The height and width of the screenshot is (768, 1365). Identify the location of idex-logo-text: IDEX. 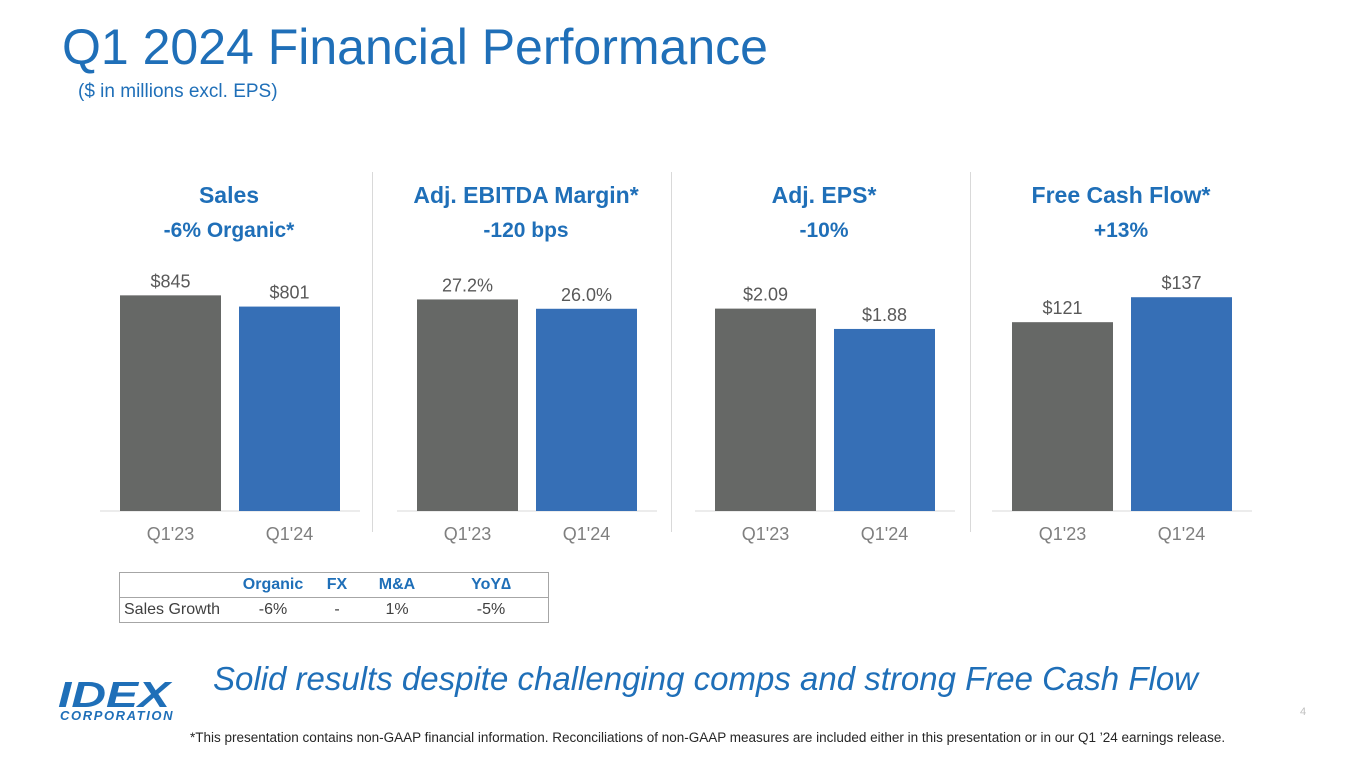
(115, 695).